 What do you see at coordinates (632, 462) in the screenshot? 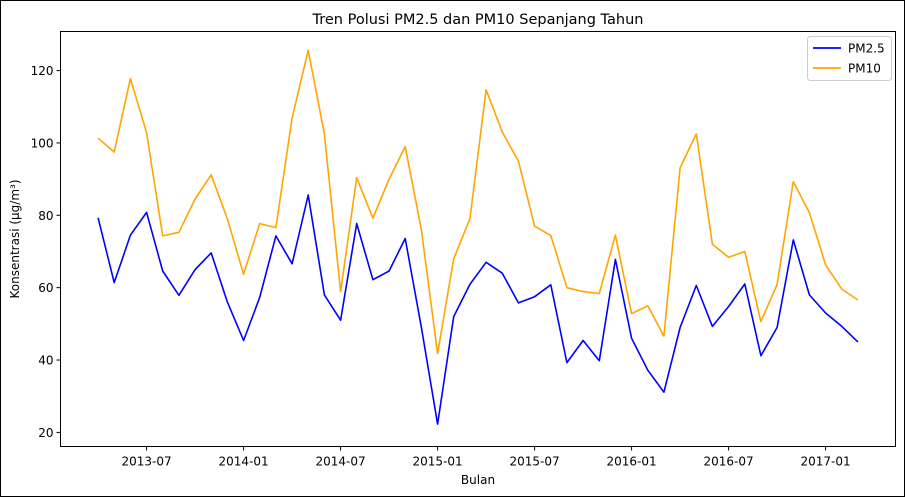
I see `x-tick-label: 2016-01` at bounding box center [632, 462].